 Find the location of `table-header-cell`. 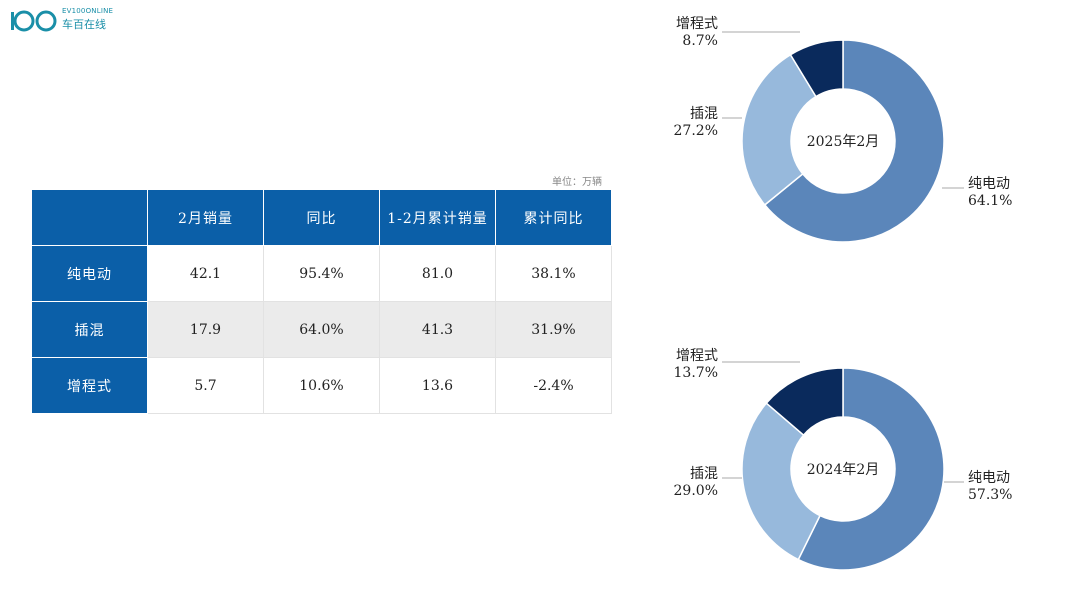

table-header-cell is located at coordinates (89, 217).